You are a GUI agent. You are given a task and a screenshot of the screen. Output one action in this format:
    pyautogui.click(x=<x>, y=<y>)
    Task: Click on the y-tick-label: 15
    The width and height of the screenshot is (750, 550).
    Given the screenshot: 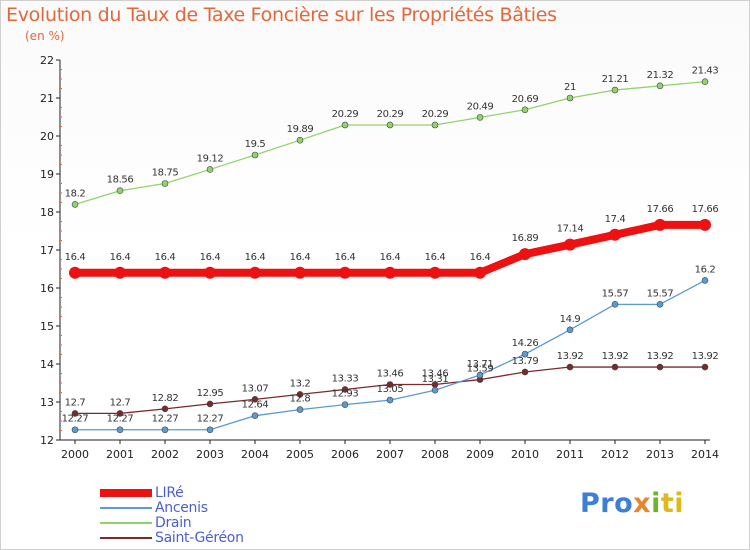 What is the action you would take?
    pyautogui.click(x=47, y=326)
    